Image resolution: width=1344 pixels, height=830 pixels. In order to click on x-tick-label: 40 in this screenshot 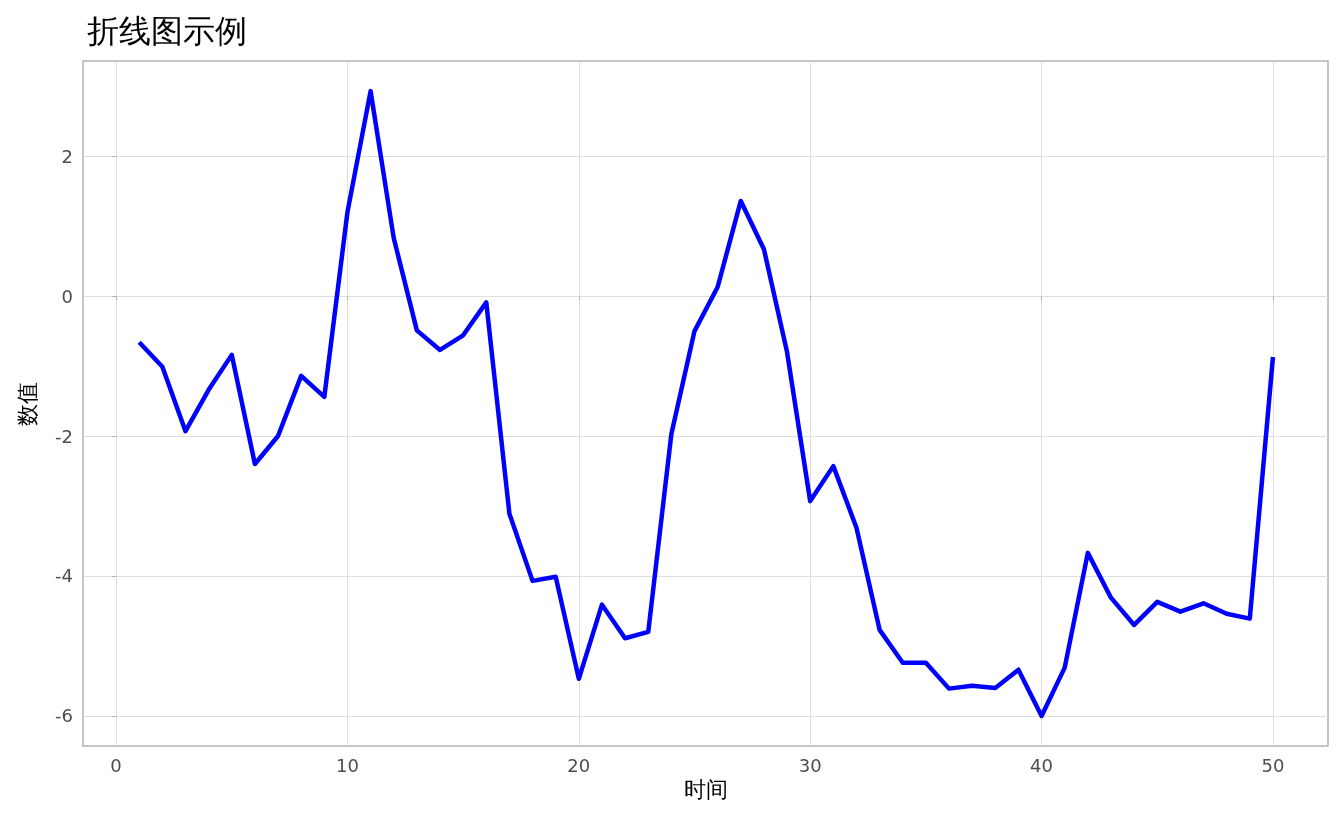, I will do `click(1042, 765)`.